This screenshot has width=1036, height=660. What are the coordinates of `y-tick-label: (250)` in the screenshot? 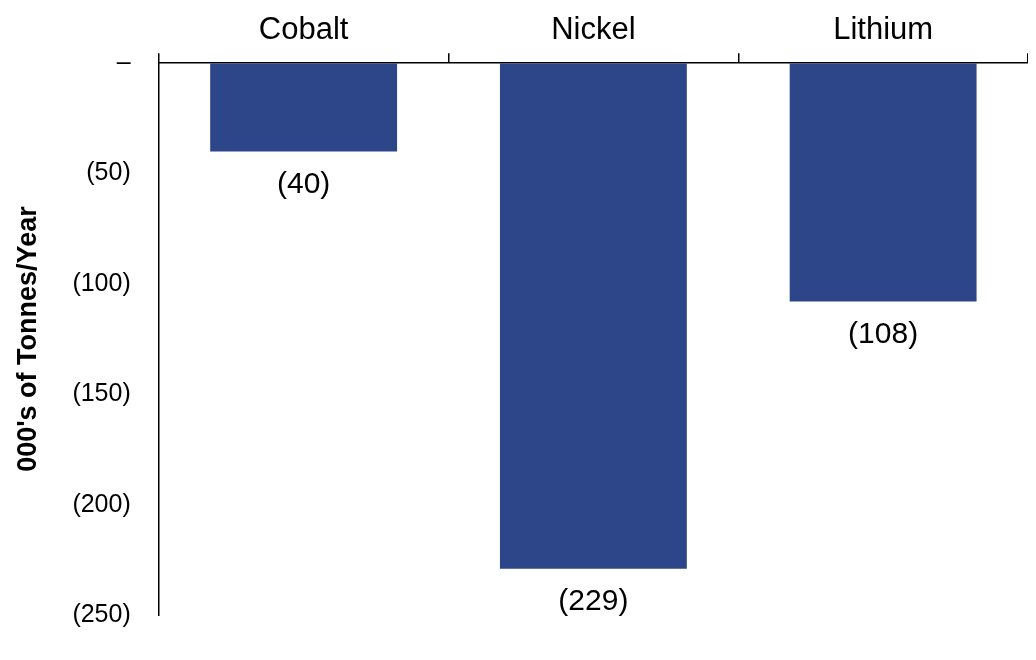 It's located at (101, 612).